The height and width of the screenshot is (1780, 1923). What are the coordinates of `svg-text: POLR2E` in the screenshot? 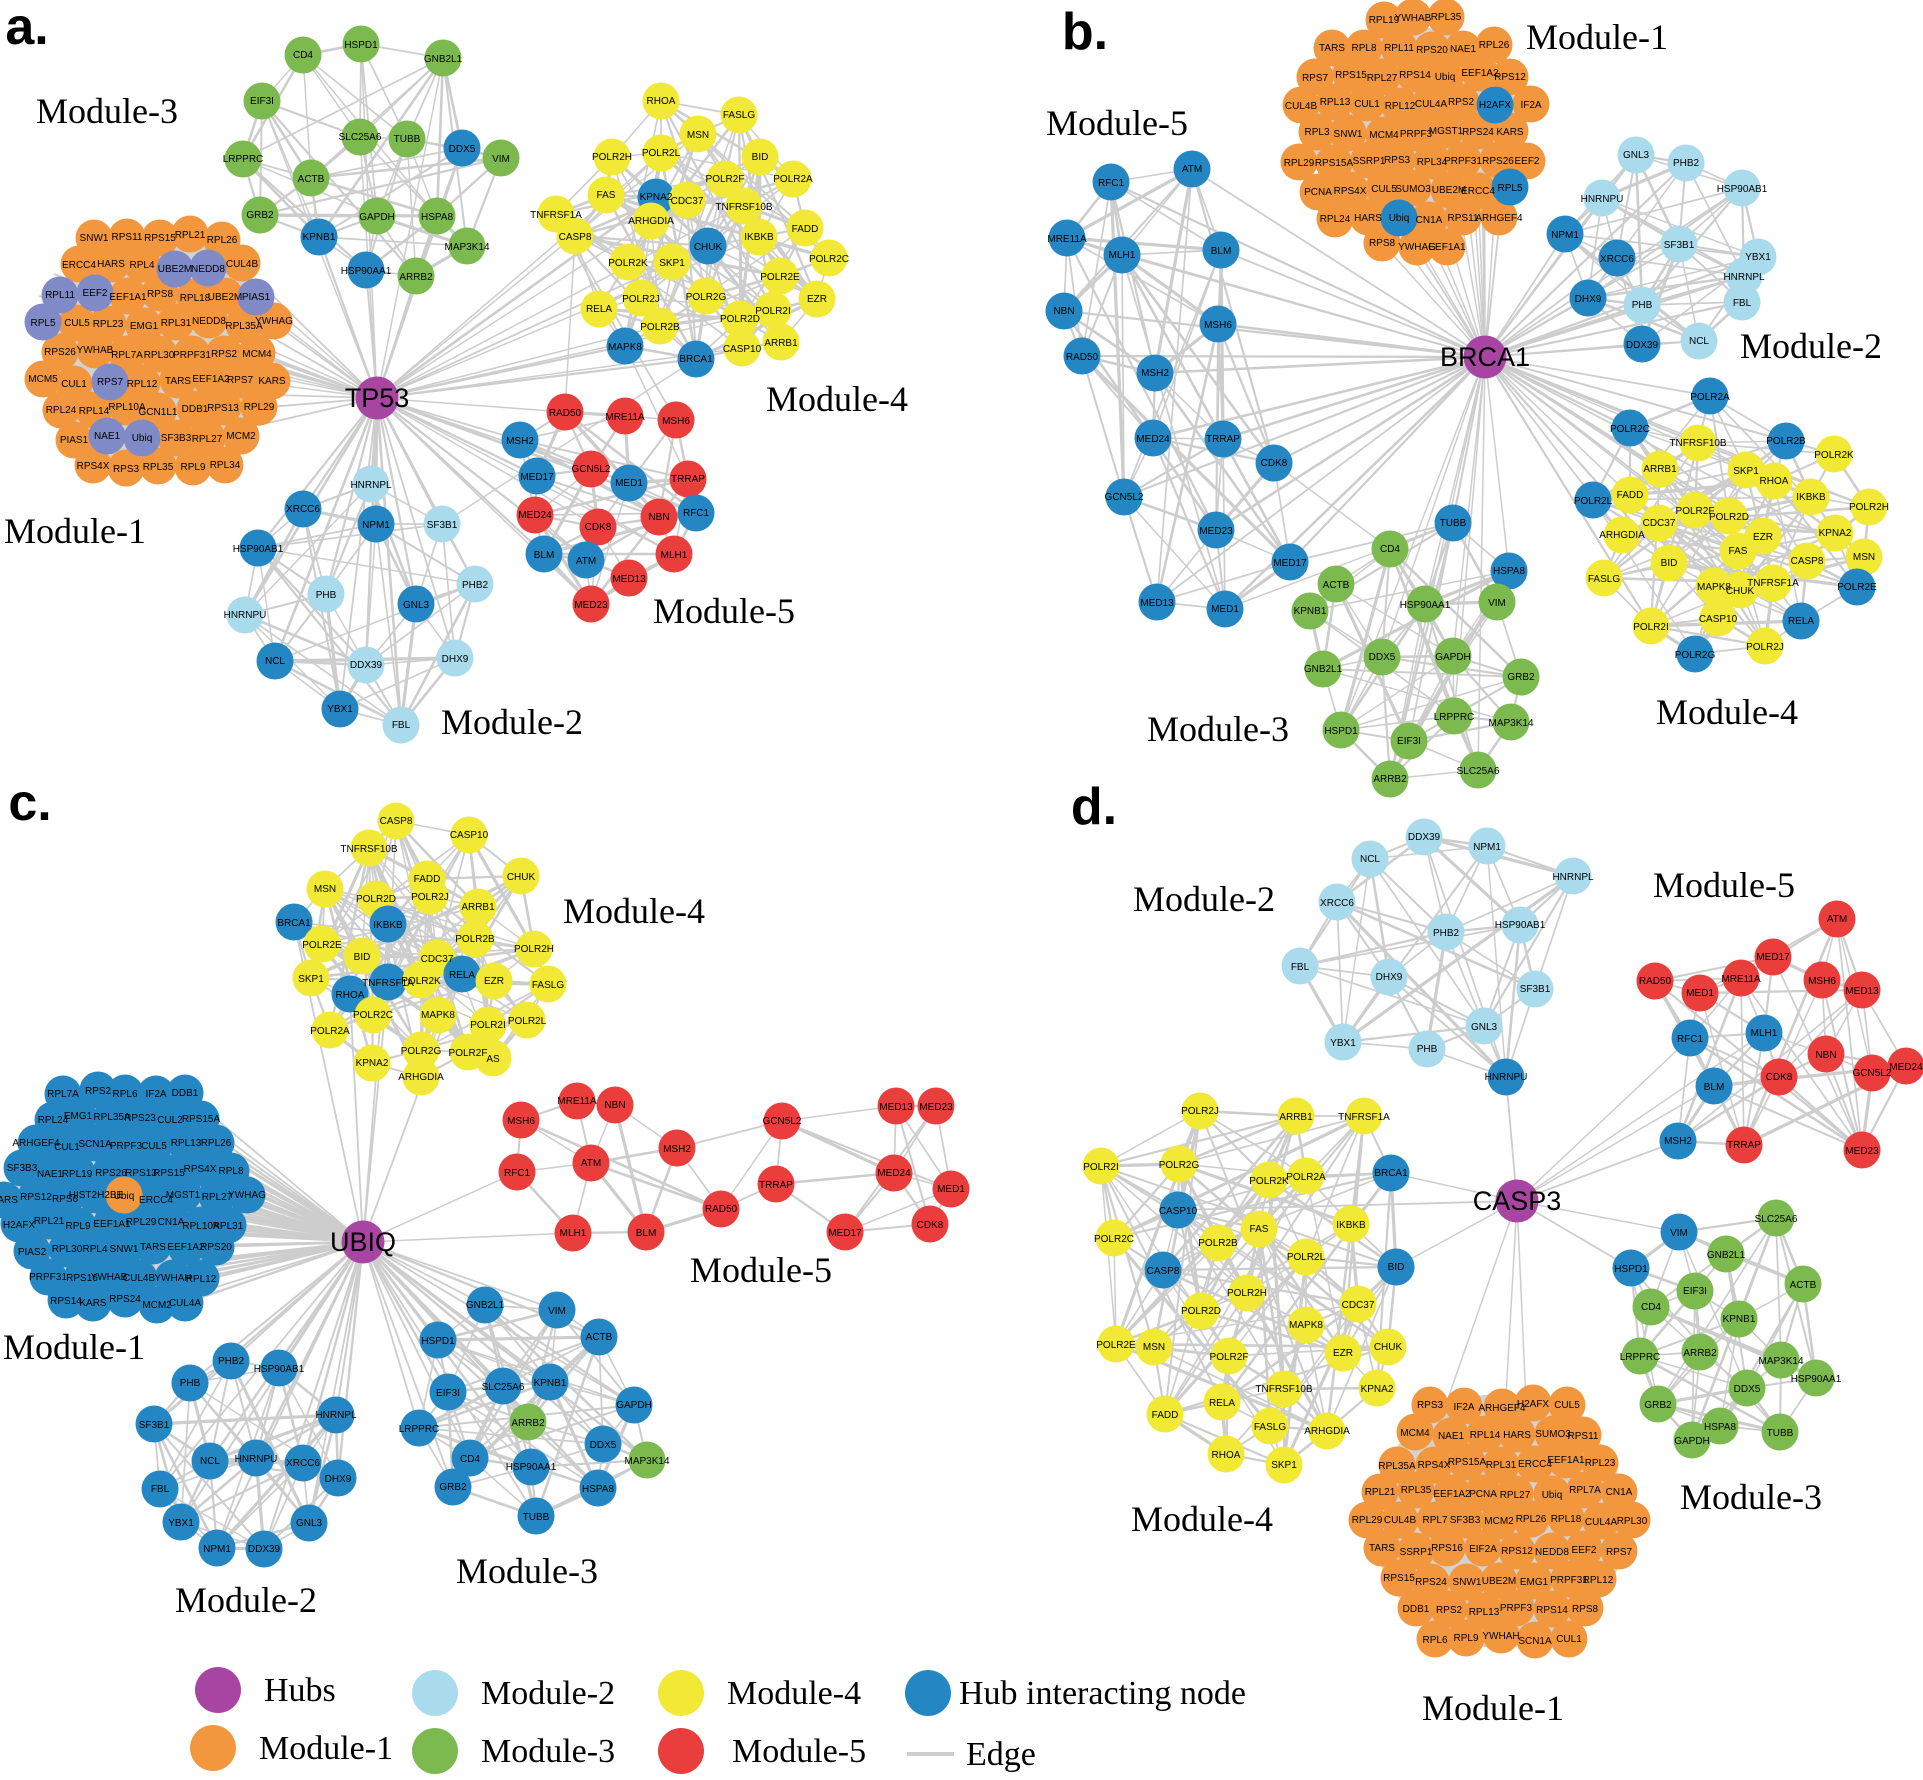 It's located at (780, 277).